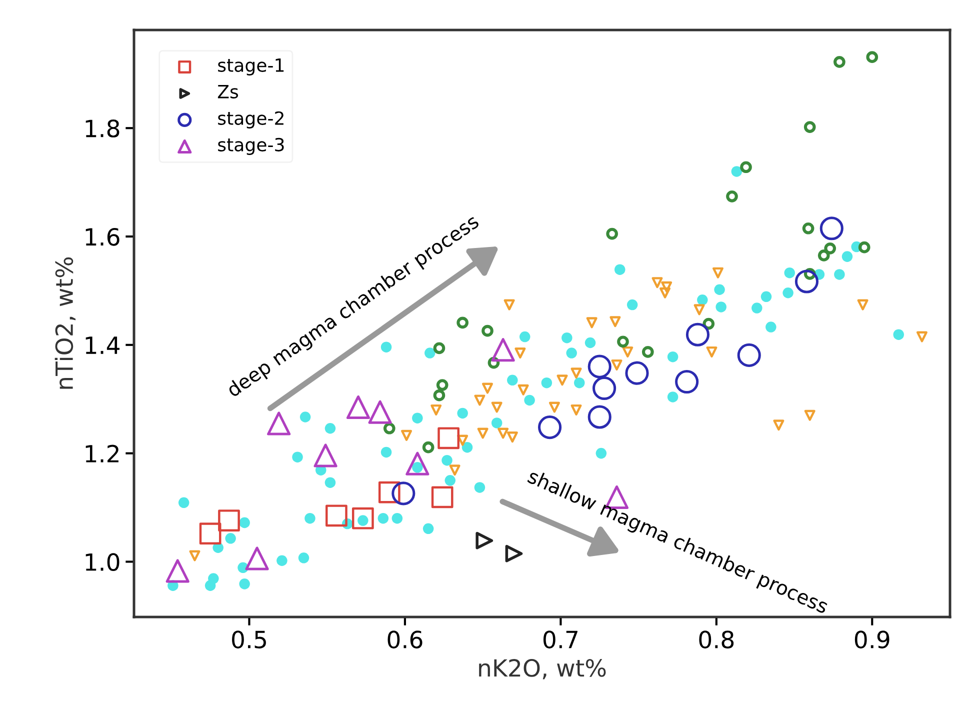 This screenshot has height=713, width=954. Describe the element at coordinates (102, 453) in the screenshot. I see `y-tick-label: 1.2` at that location.